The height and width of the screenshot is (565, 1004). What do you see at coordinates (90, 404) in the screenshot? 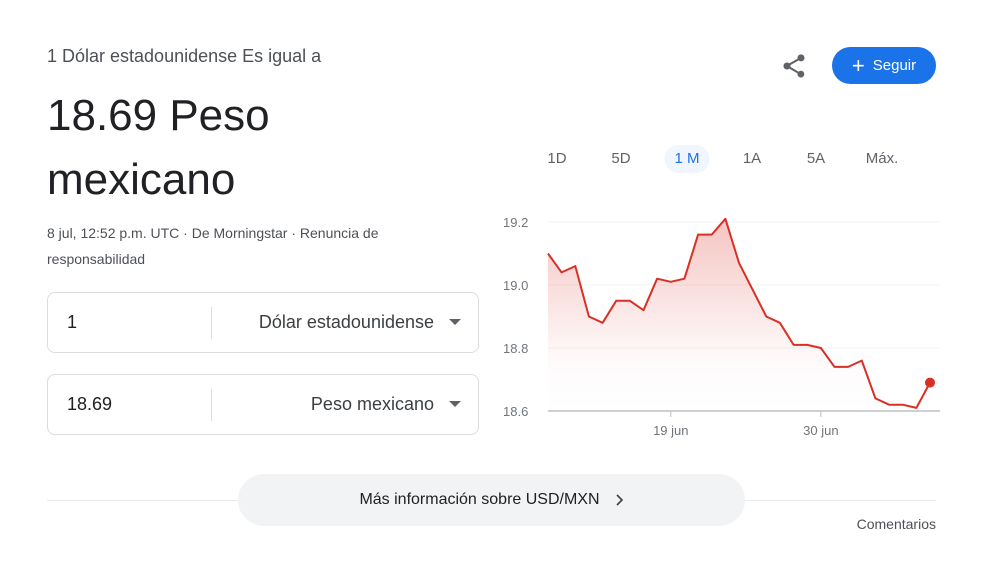
I see `to-amount-input: 18.69` at bounding box center [90, 404].